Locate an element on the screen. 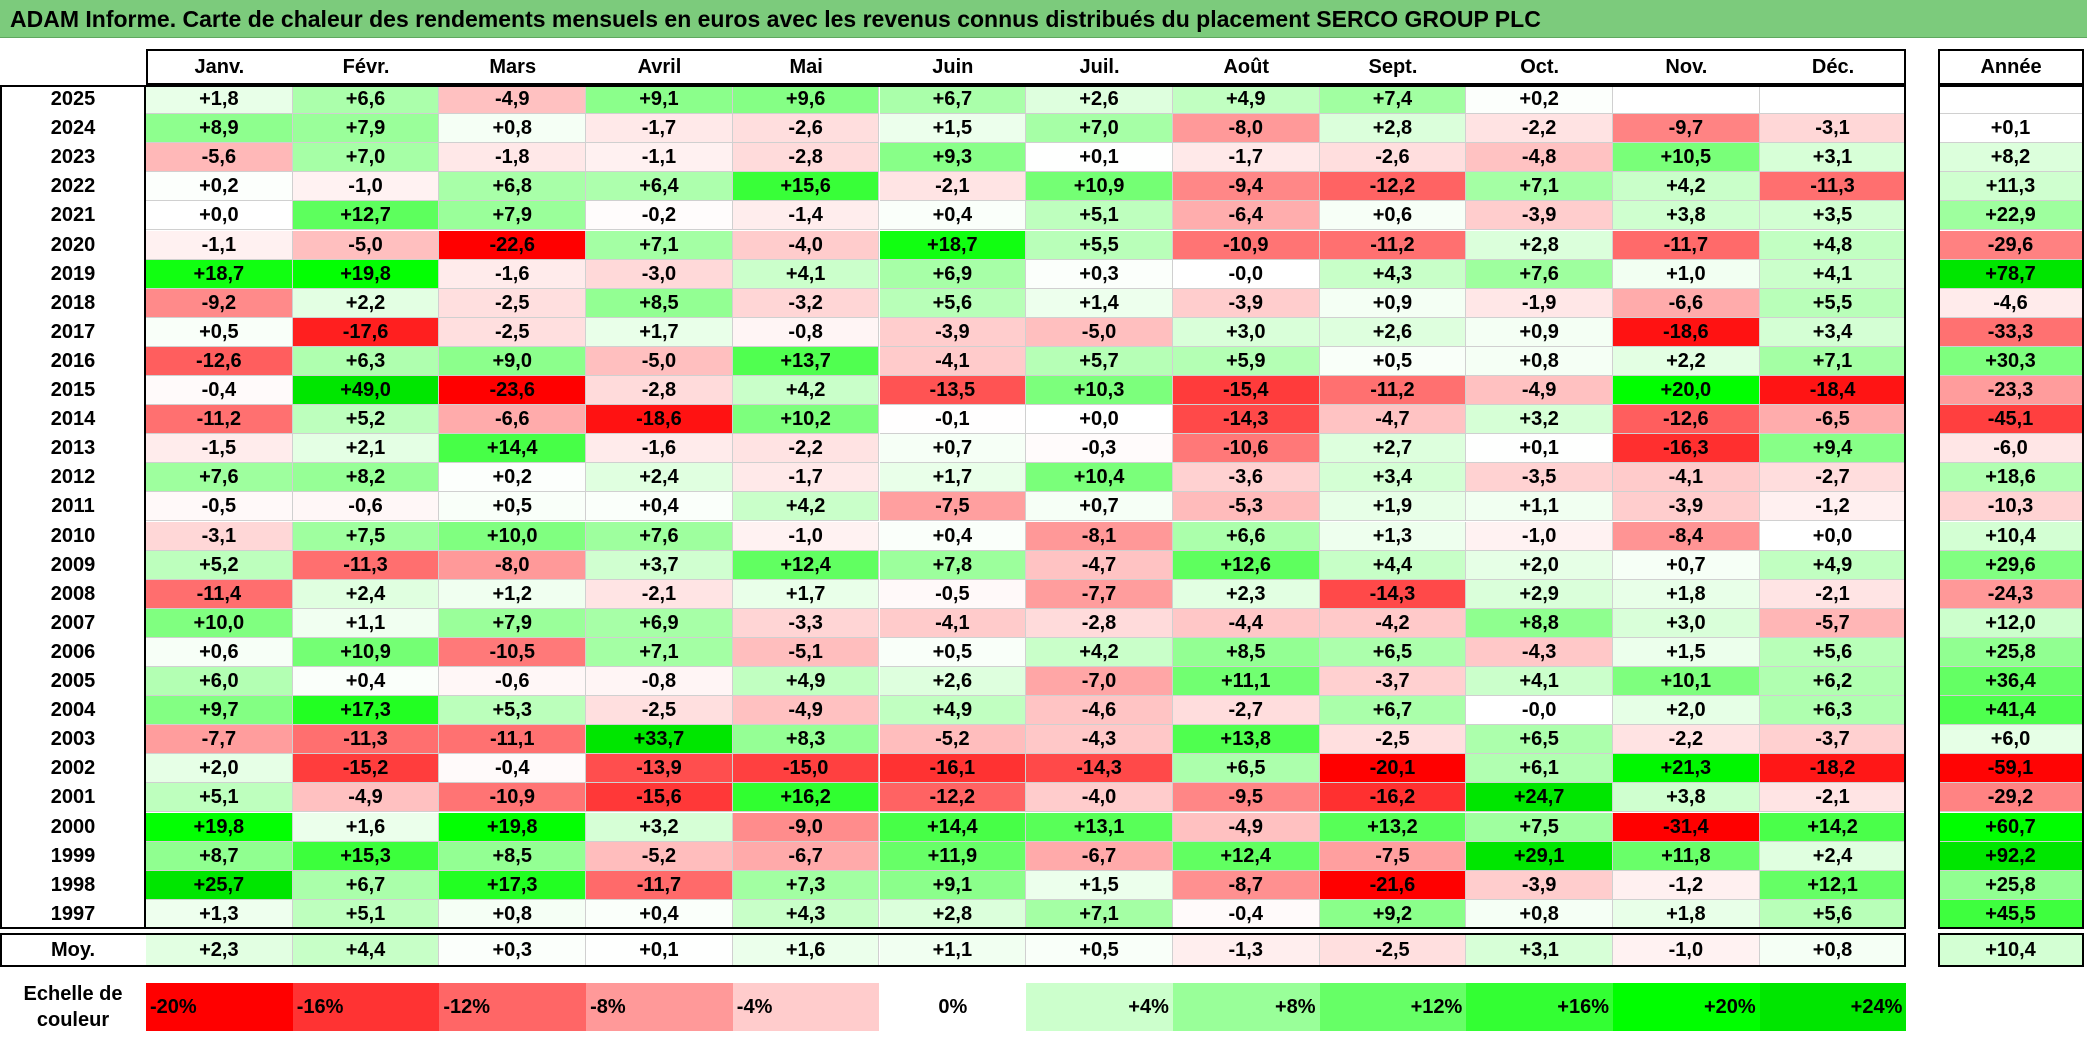  heatmap-cell: +3,2 is located at coordinates (1539, 420).